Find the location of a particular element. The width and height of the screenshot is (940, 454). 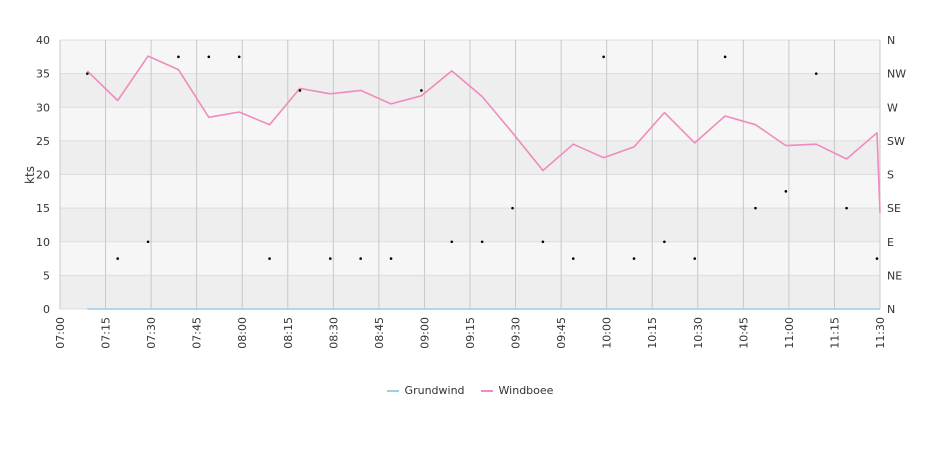

x-tick-label: 09:45 is located at coordinates (561, 333).